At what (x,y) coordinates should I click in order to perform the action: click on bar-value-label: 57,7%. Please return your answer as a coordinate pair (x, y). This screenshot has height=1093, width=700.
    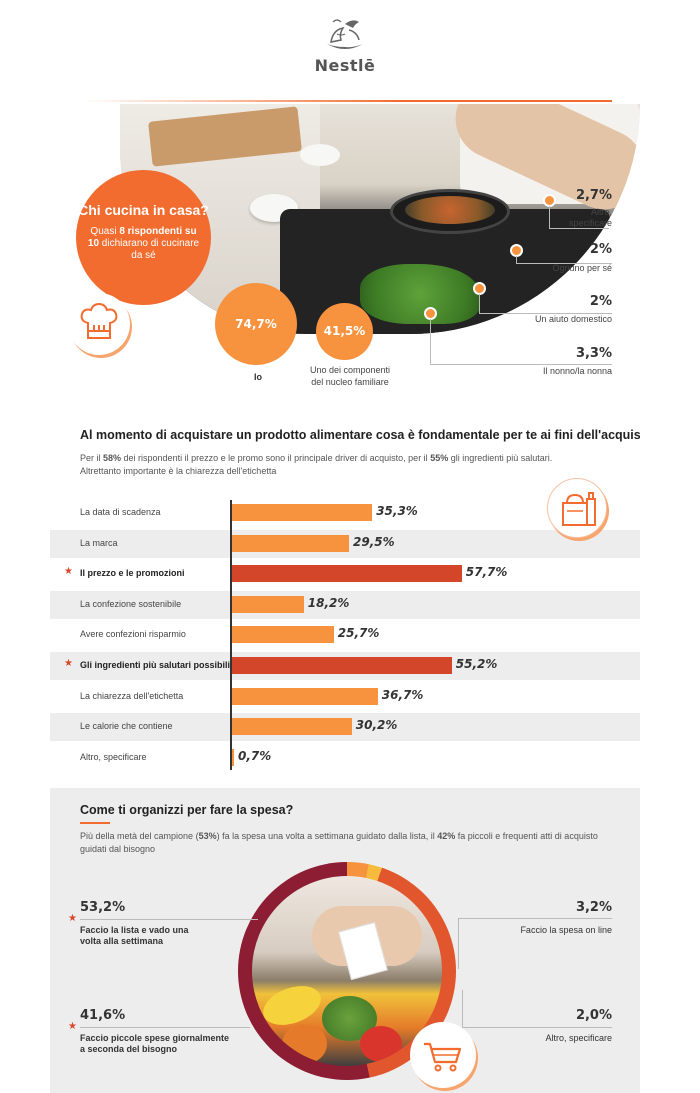
    Looking at the image, I should click on (486, 572).